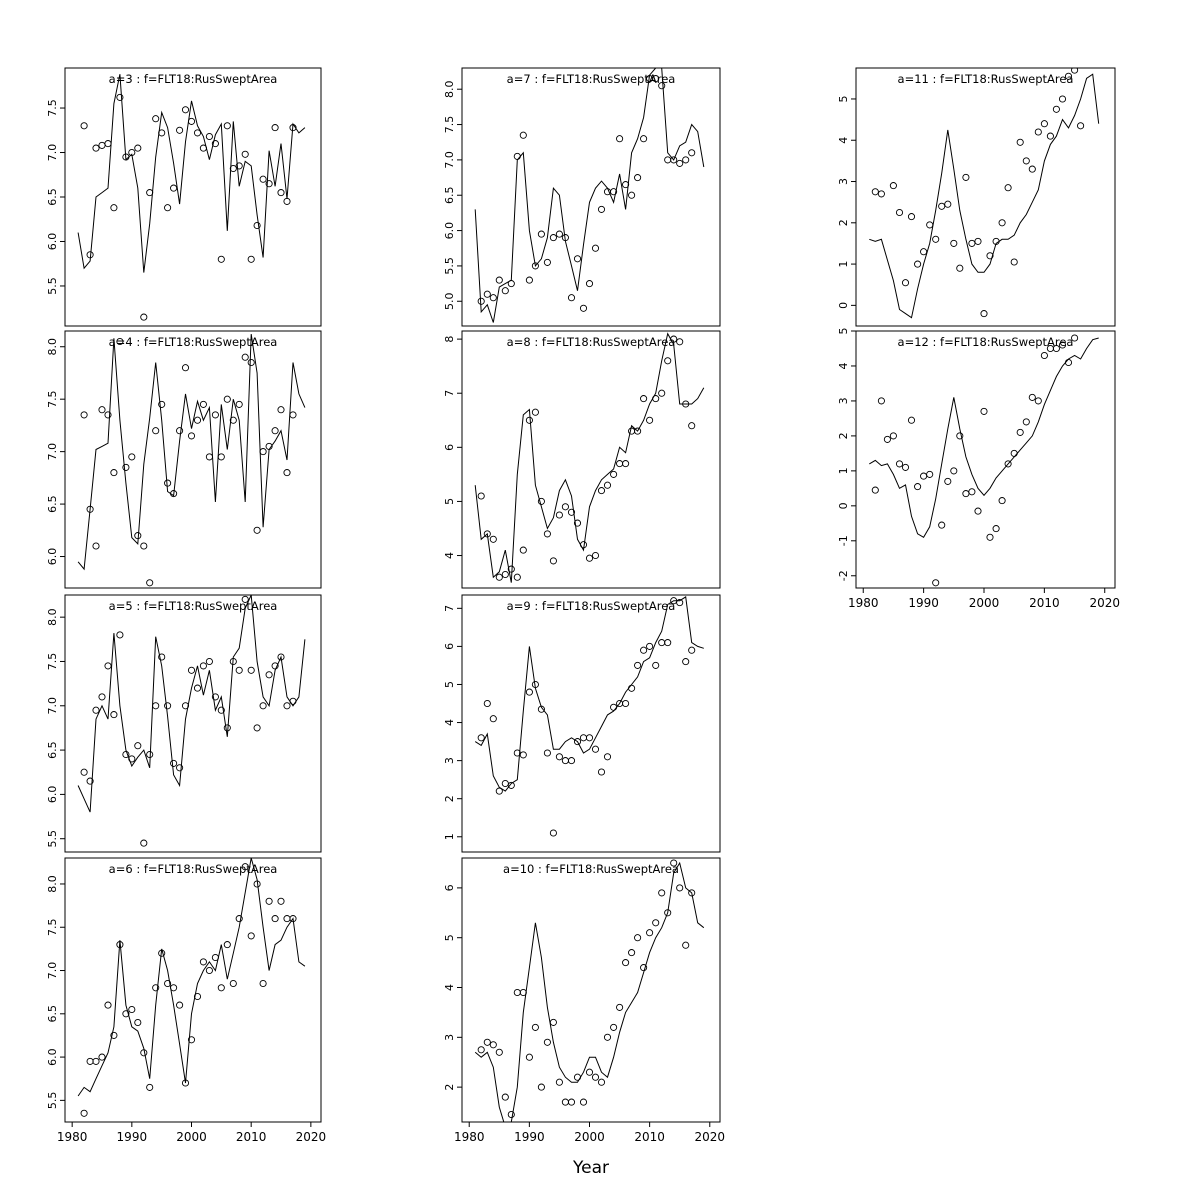  Describe the element at coordinates (449, 760) in the screenshot. I see `y-tick-label: 3` at that location.